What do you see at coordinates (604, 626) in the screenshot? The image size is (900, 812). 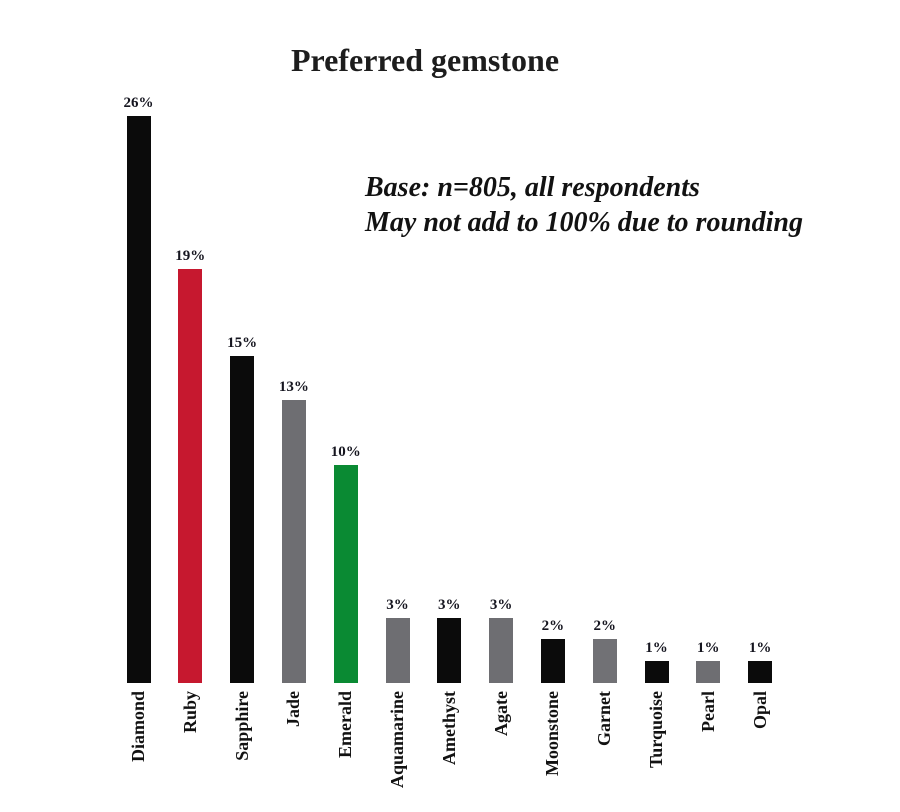 I see `value-label-garnet: 2%` at bounding box center [604, 626].